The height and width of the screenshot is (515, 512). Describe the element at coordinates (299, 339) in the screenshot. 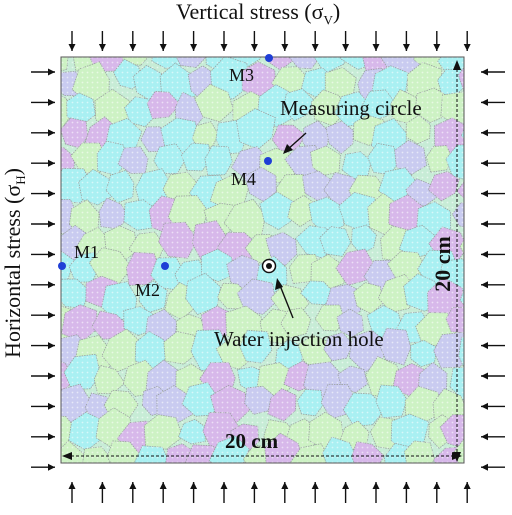

I see `water-injection-hole-label: Water injection hole` at that location.